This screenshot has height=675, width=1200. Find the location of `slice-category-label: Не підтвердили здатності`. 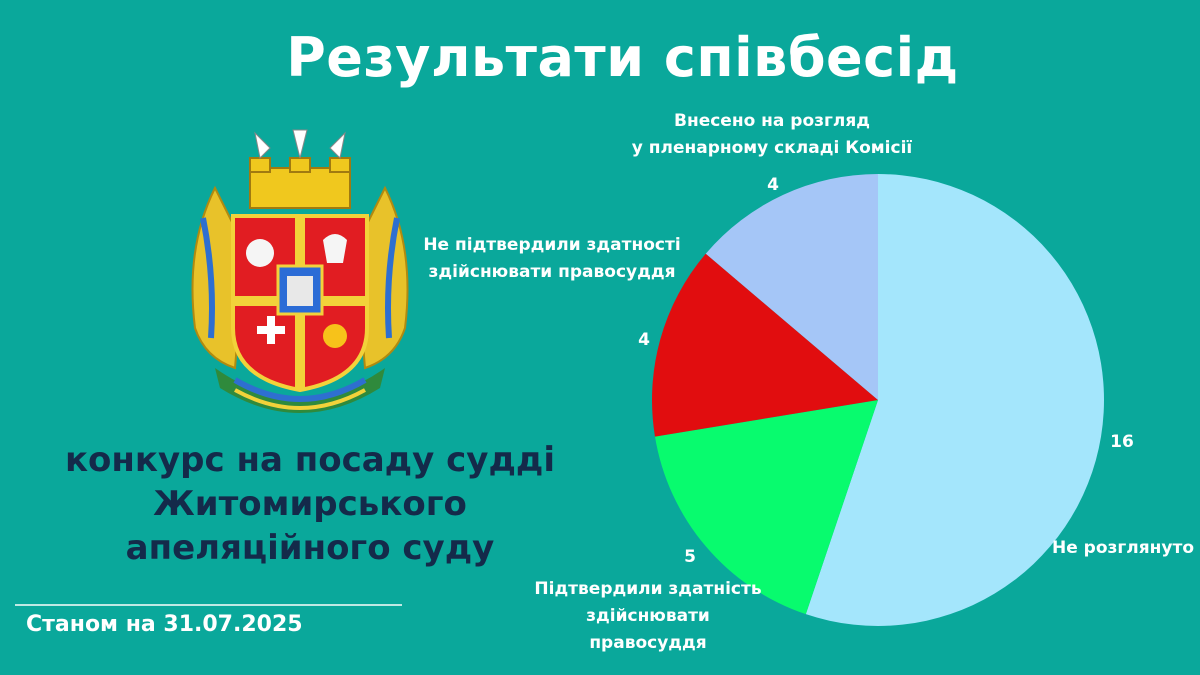

slice-category-label: Не підтвердили здатності is located at coordinates (551, 245).